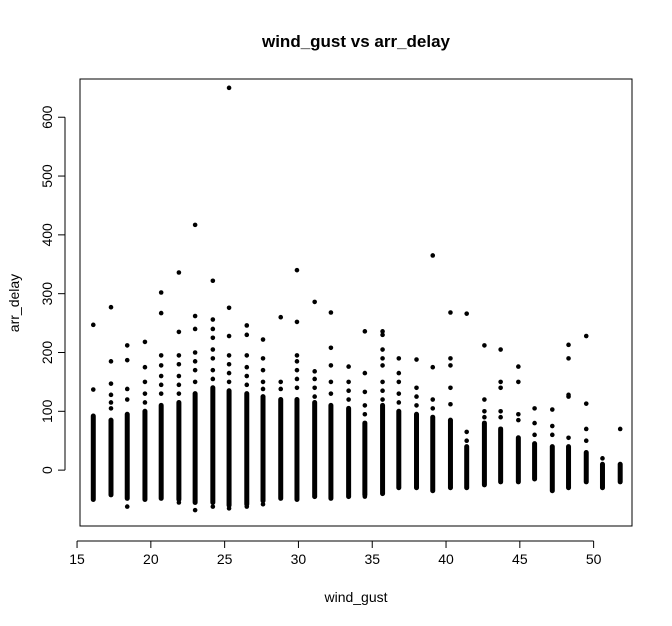 The image size is (672, 626). I want to click on y-tick-label: 200, so click(47, 353).